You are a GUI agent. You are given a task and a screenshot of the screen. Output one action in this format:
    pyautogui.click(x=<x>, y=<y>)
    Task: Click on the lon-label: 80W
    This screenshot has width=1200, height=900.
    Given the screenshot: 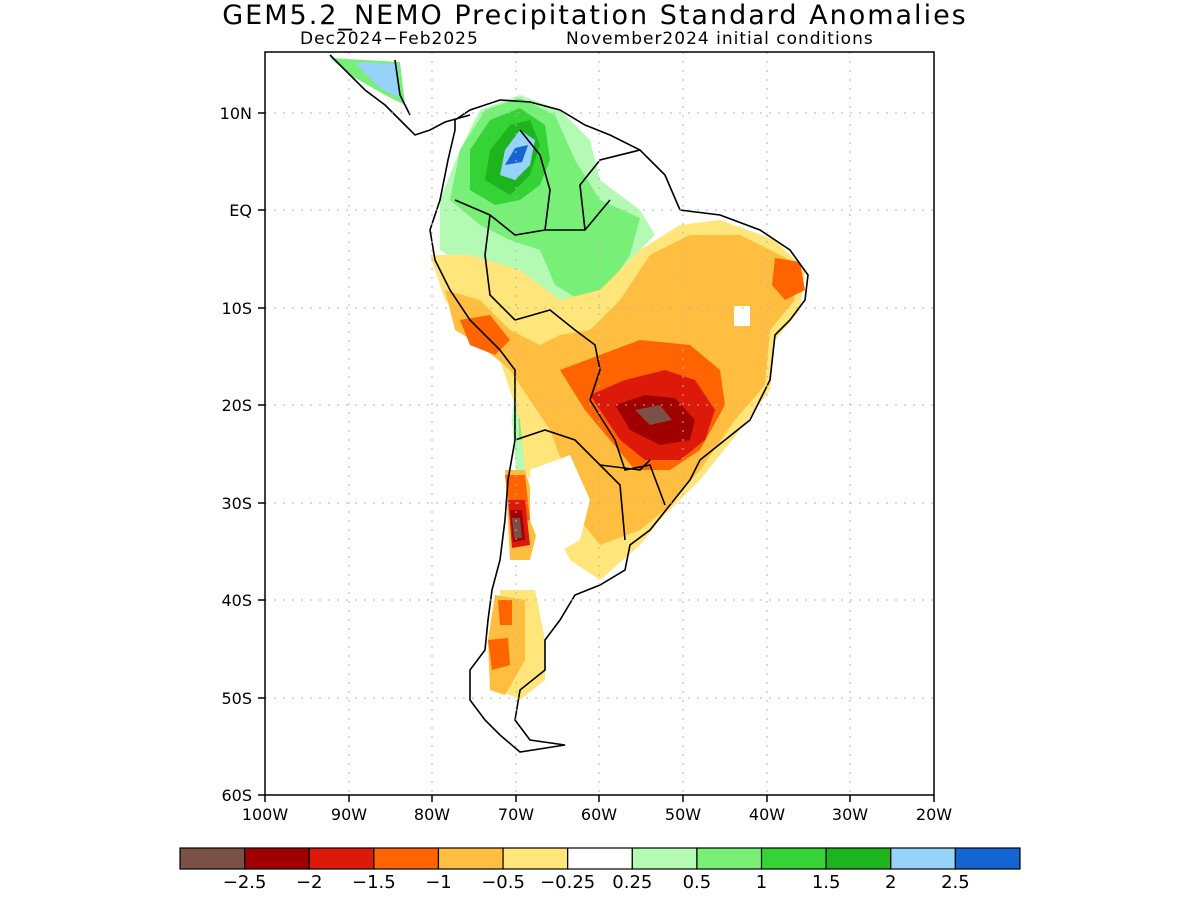 What is the action you would take?
    pyautogui.click(x=432, y=814)
    